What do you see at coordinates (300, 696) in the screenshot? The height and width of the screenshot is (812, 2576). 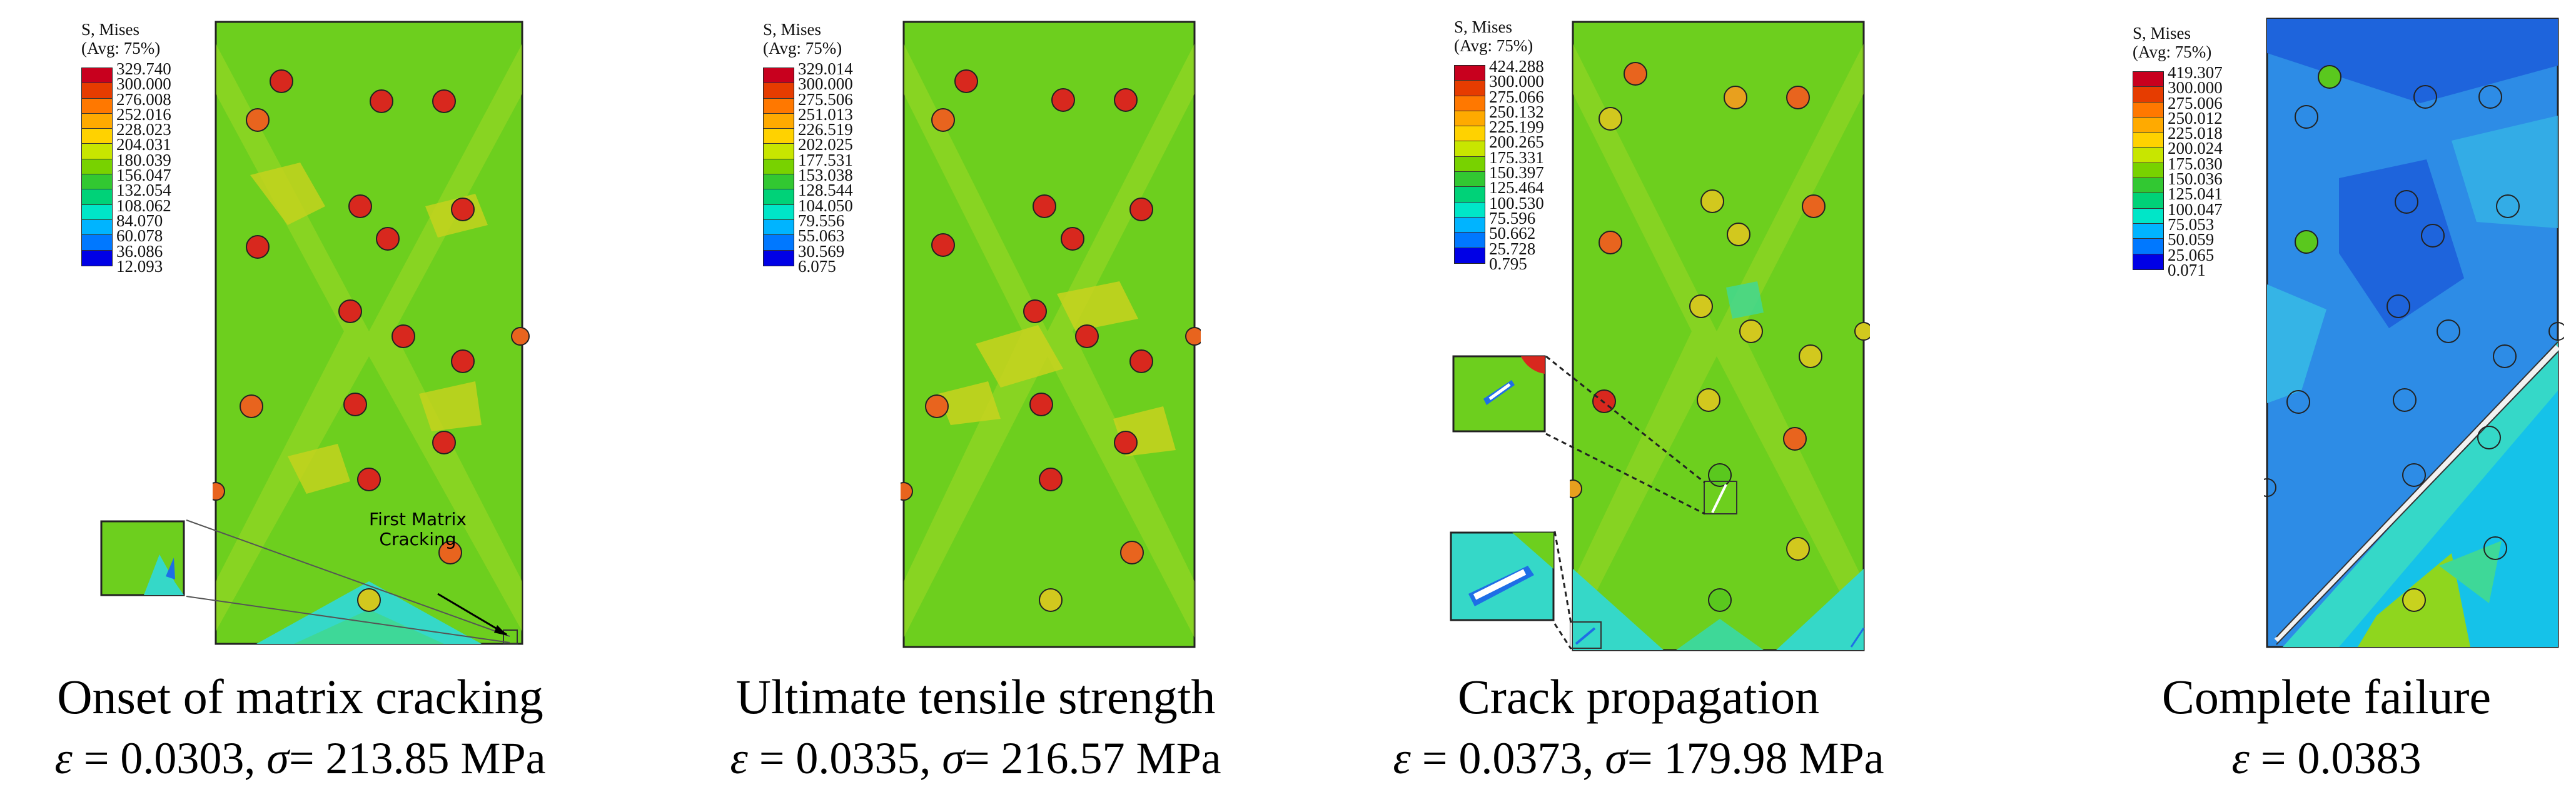 I see `caption-title: Onset of matrix cracking` at bounding box center [300, 696].